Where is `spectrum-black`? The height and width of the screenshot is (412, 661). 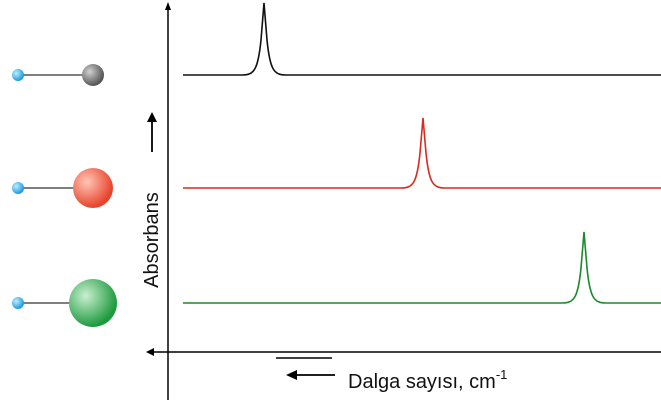
spectrum-black is located at coordinates (422, 39).